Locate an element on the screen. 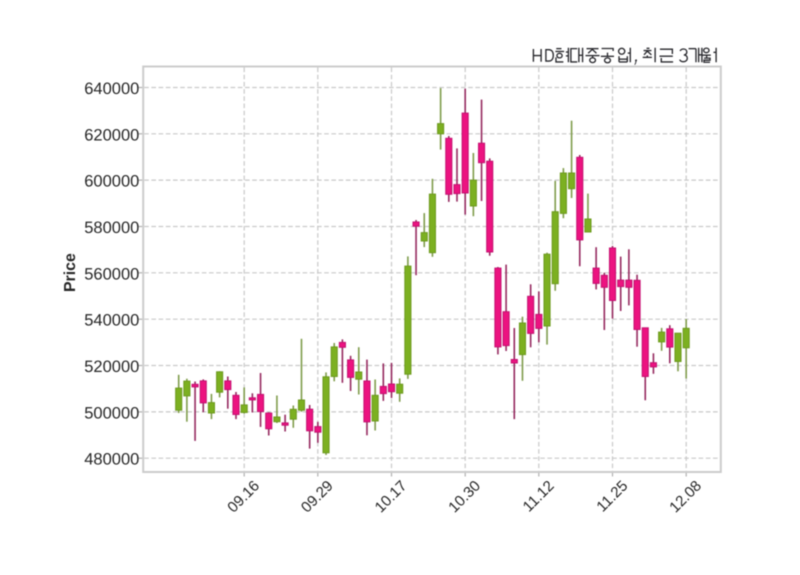 The image size is (800, 575). svg-text: 540000 is located at coordinates (111, 321).